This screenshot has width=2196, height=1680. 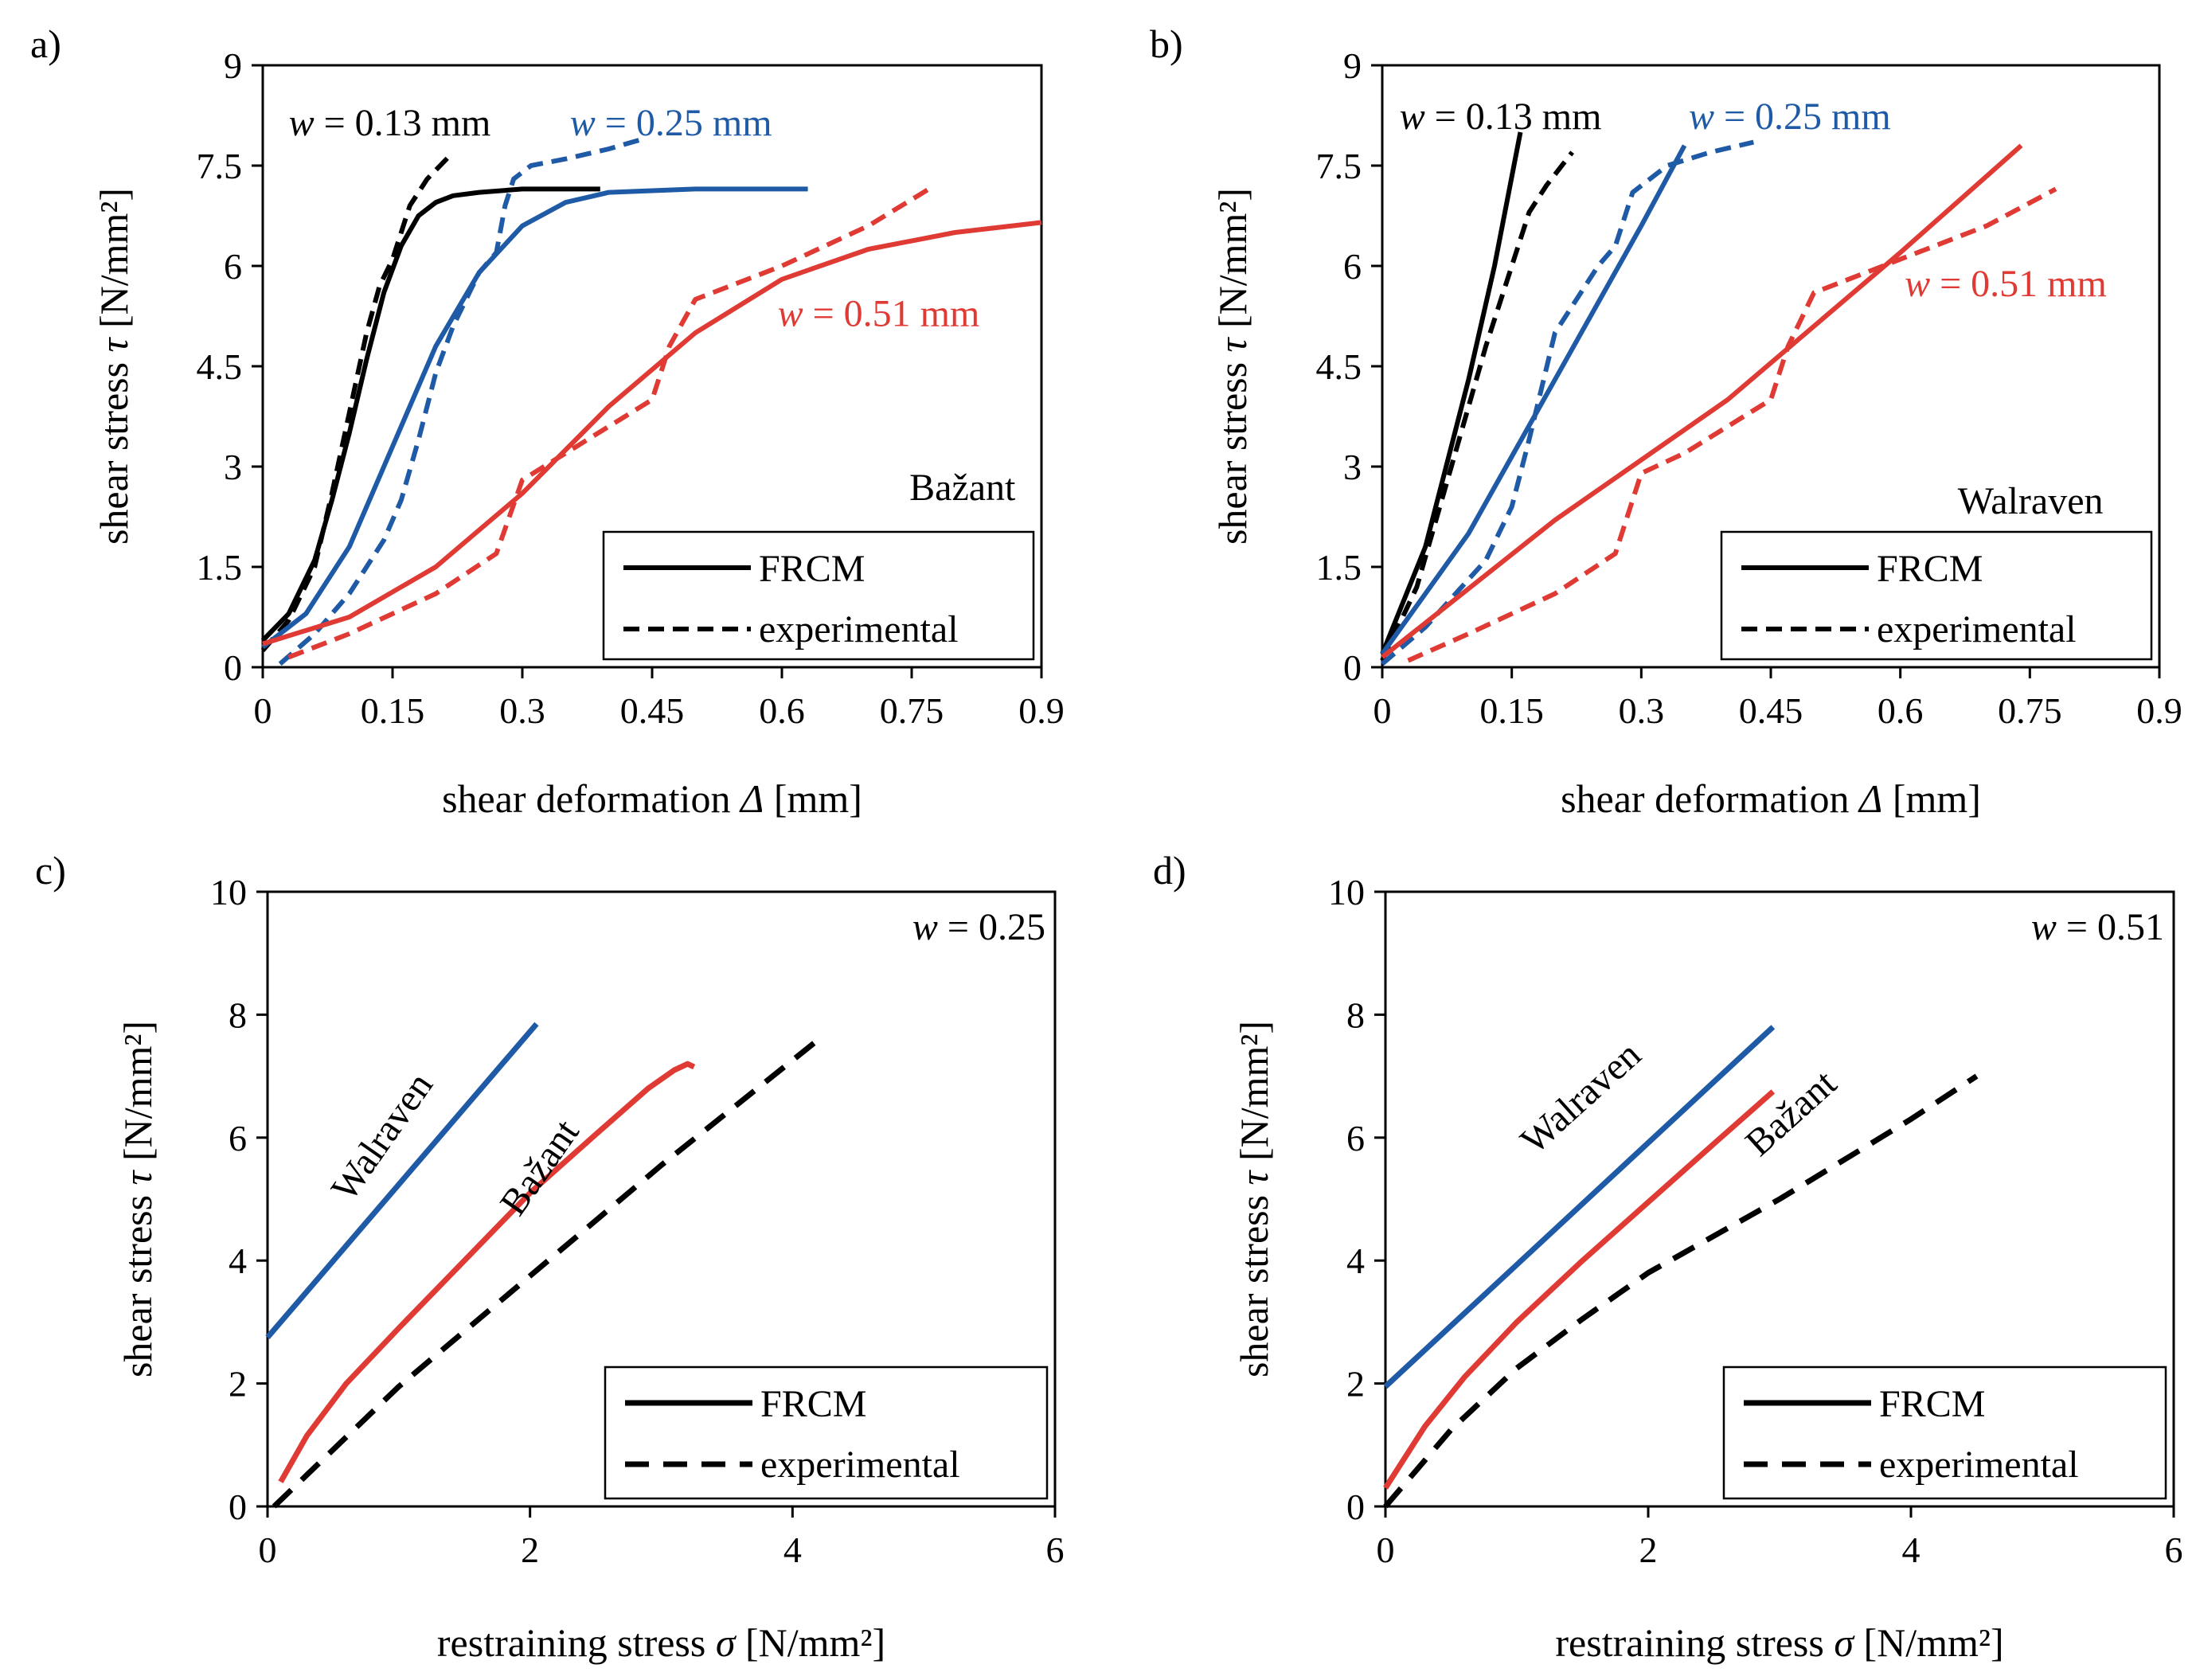 I want to click on curve-label: Bažant, so click(x=540, y=1167).